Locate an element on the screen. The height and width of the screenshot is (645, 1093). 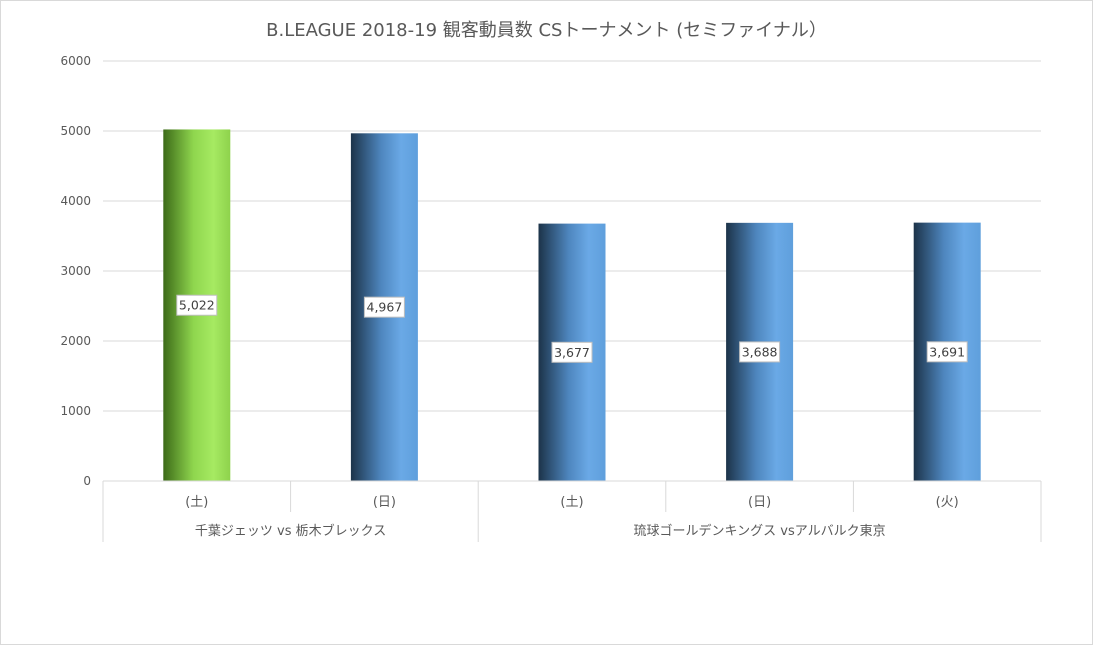
data-label: 5,022 is located at coordinates (197, 305).